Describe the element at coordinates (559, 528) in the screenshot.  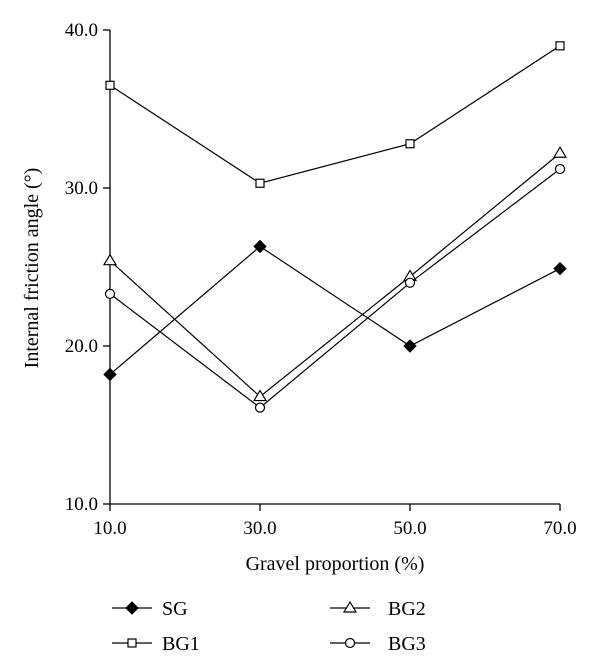
I see `x-tick-label: 70.0` at that location.